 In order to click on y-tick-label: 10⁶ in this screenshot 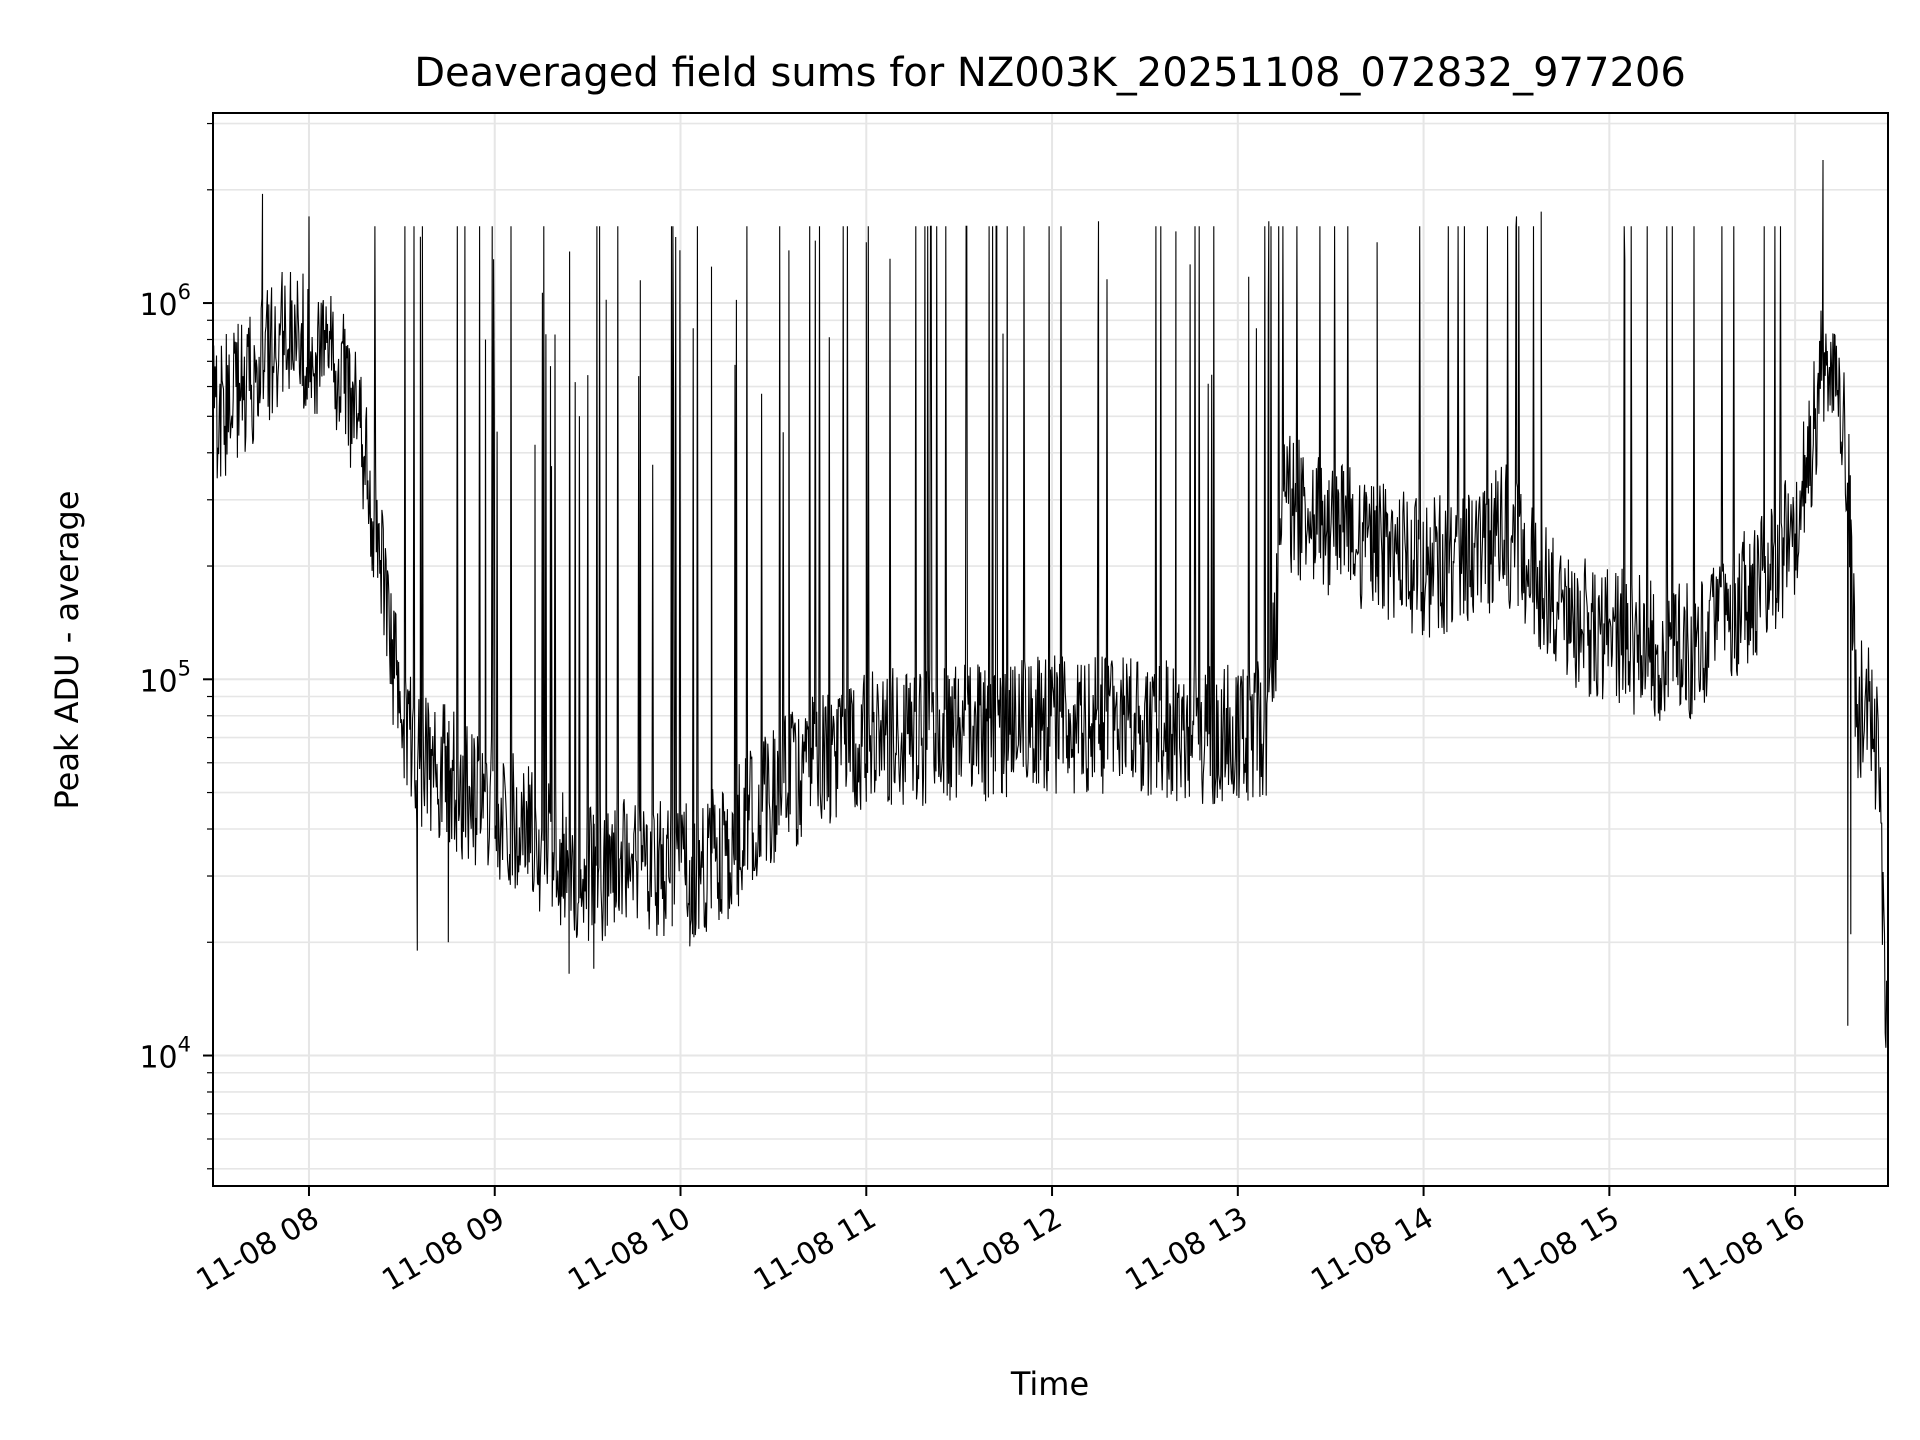, I will do `click(165, 301)`.